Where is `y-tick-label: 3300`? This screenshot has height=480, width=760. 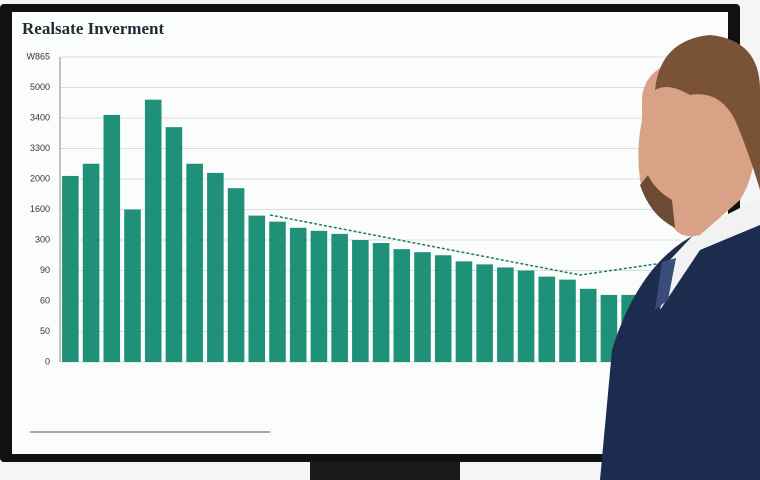
y-tick-label: 3300 is located at coordinates (40, 148).